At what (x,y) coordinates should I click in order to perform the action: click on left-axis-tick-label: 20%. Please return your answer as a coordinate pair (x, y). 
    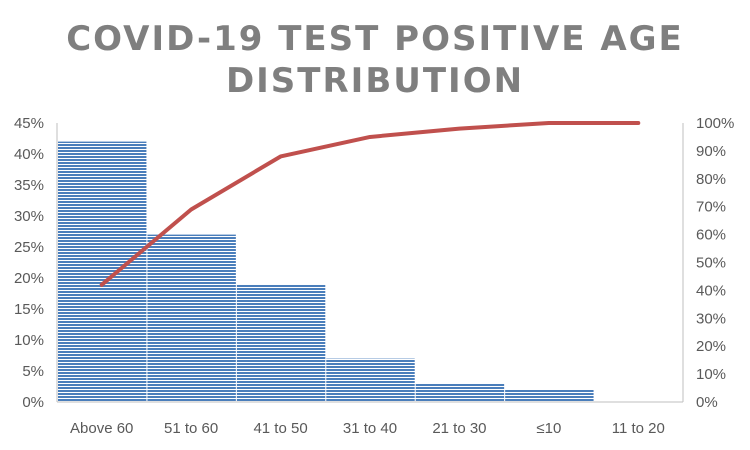
    Looking at the image, I should click on (29, 278).